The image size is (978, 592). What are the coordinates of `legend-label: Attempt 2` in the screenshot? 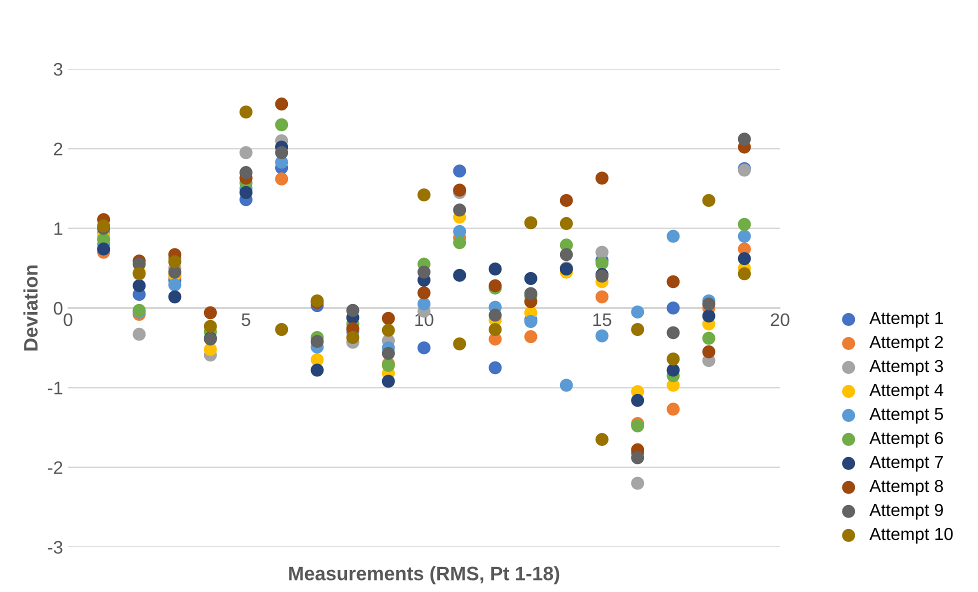 It's located at (906, 344).